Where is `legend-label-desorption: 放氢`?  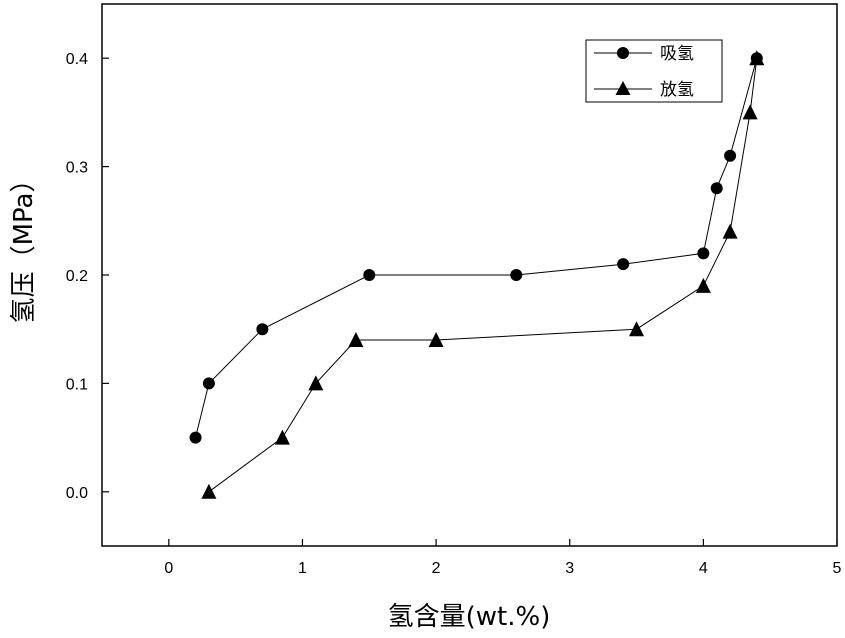 legend-label-desorption: 放氢 is located at coordinates (677, 90).